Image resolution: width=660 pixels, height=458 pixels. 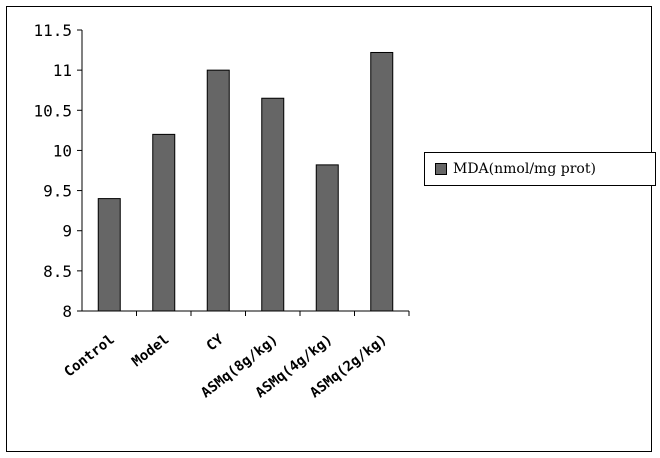 What do you see at coordinates (62, 150) in the screenshot?
I see `y-tick-label: 10` at bounding box center [62, 150].